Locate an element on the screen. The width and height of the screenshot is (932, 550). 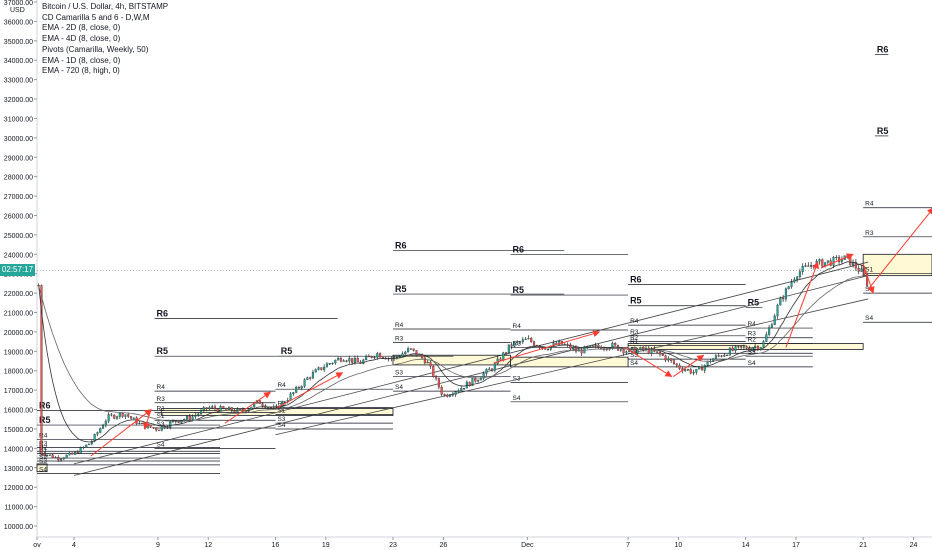
y-tick-label: 16000.00 is located at coordinates (18, 411).